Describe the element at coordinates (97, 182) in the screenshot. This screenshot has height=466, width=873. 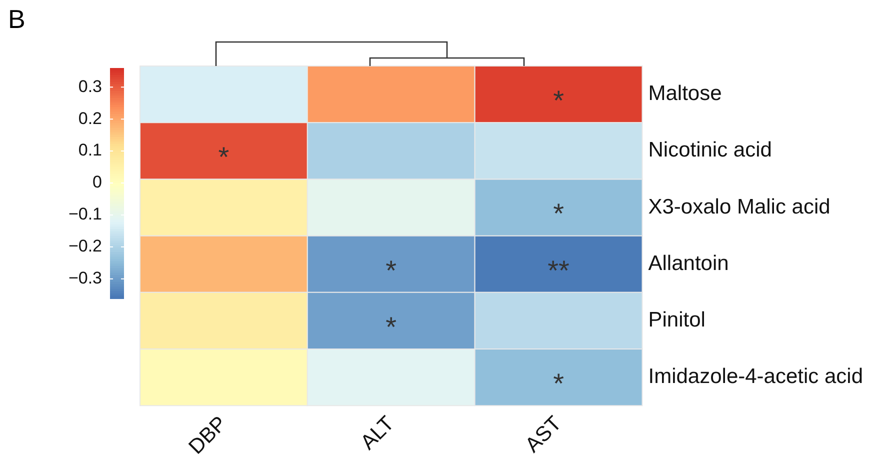
I see `color-bar-label: 0` at that location.